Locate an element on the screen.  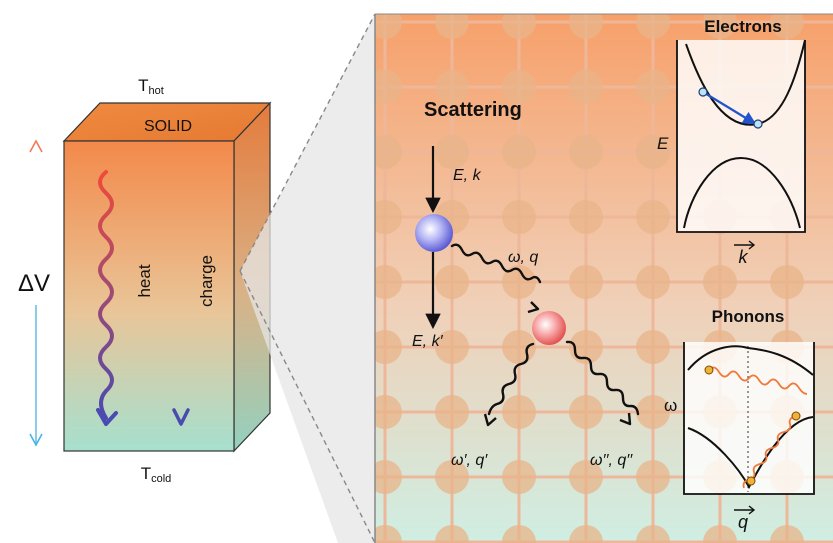
solid-top-label: SOLID is located at coordinates (168, 126).